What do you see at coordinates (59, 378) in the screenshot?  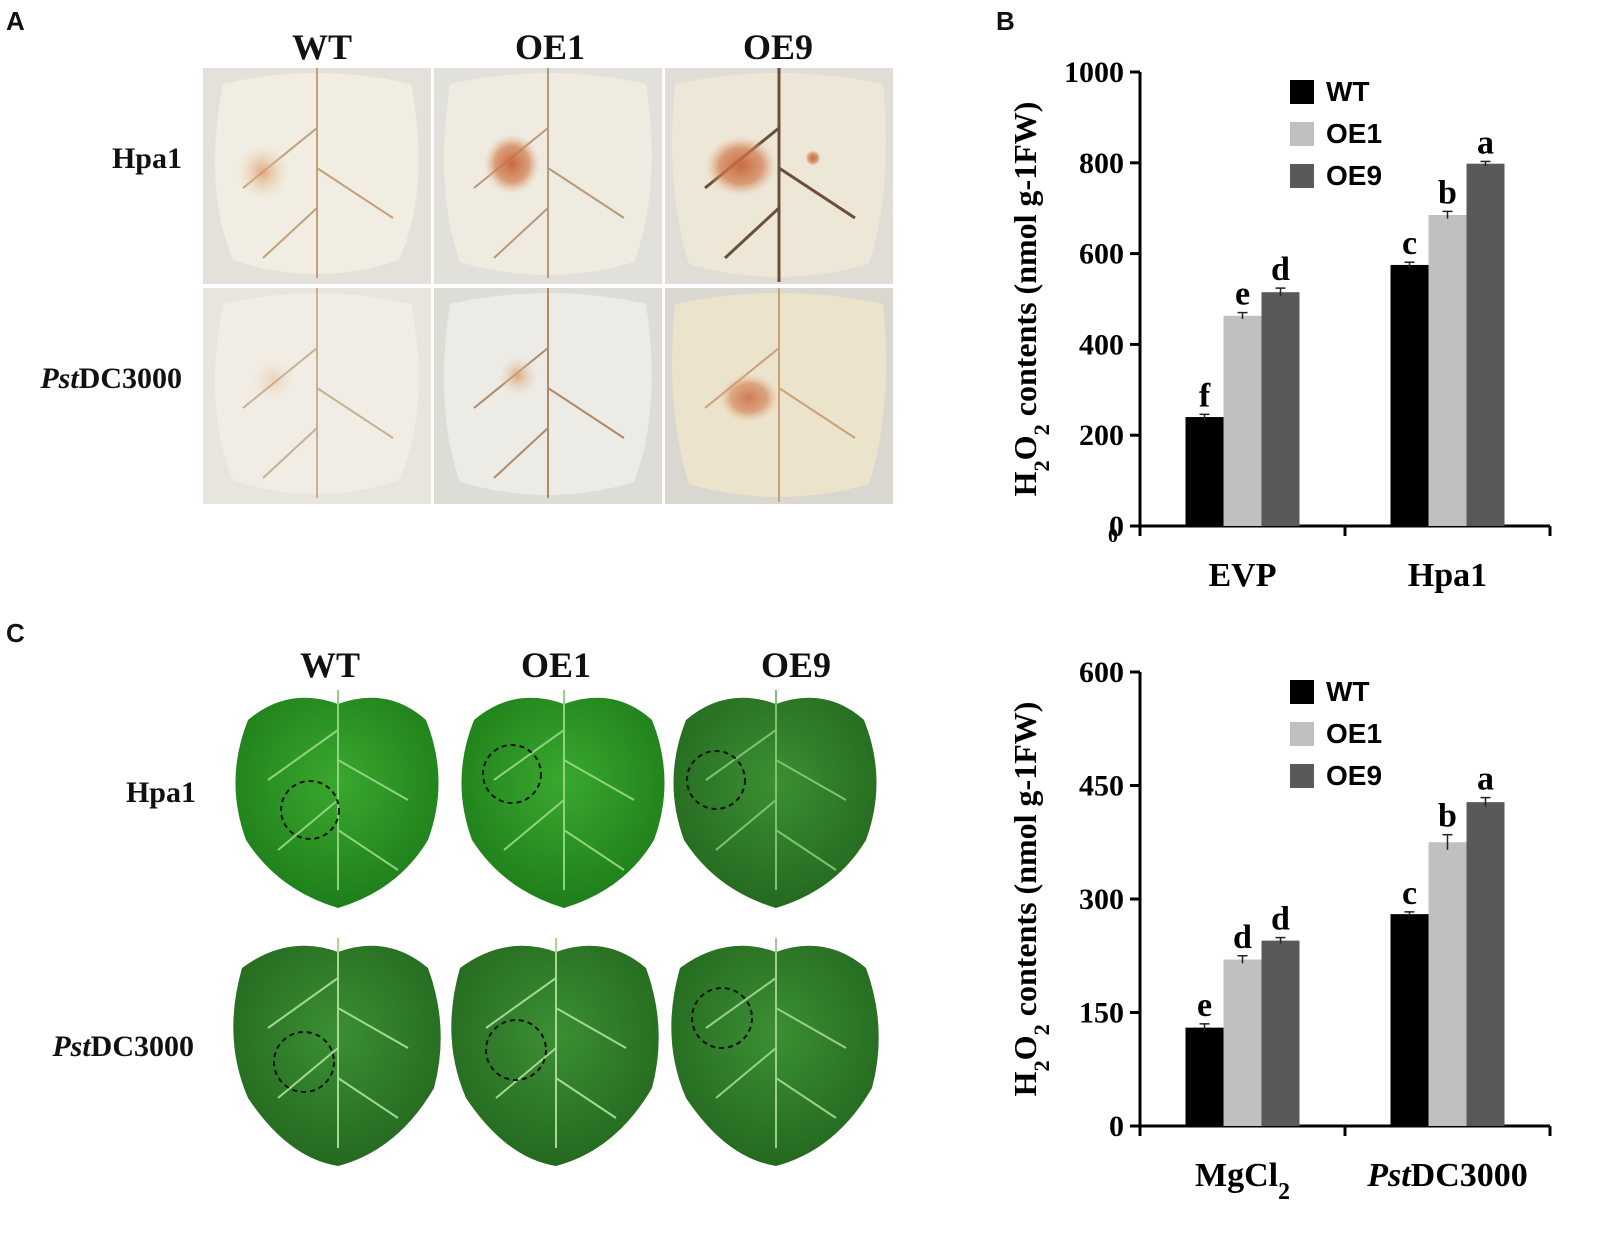 I see `panel-a-row-pst-italic: Pst` at bounding box center [59, 378].